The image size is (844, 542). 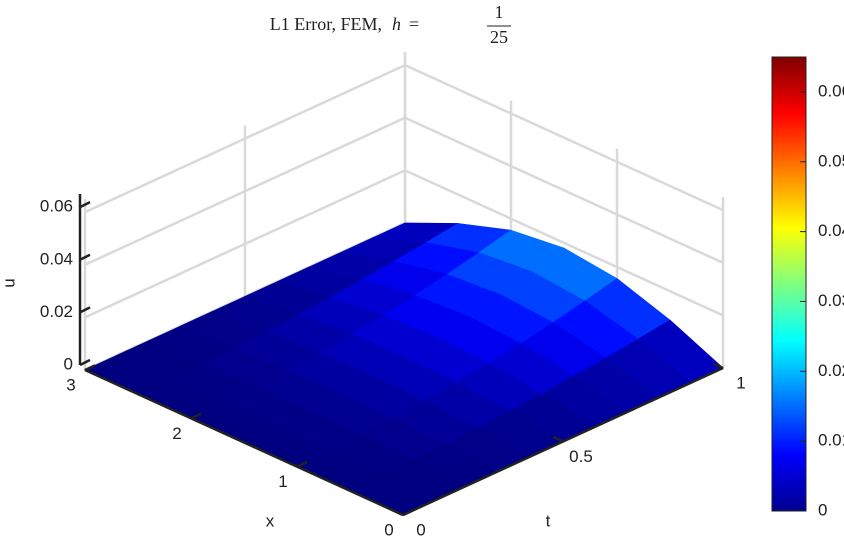 What do you see at coordinates (388, 529) in the screenshot?
I see `x-tick-label: 0` at bounding box center [388, 529].